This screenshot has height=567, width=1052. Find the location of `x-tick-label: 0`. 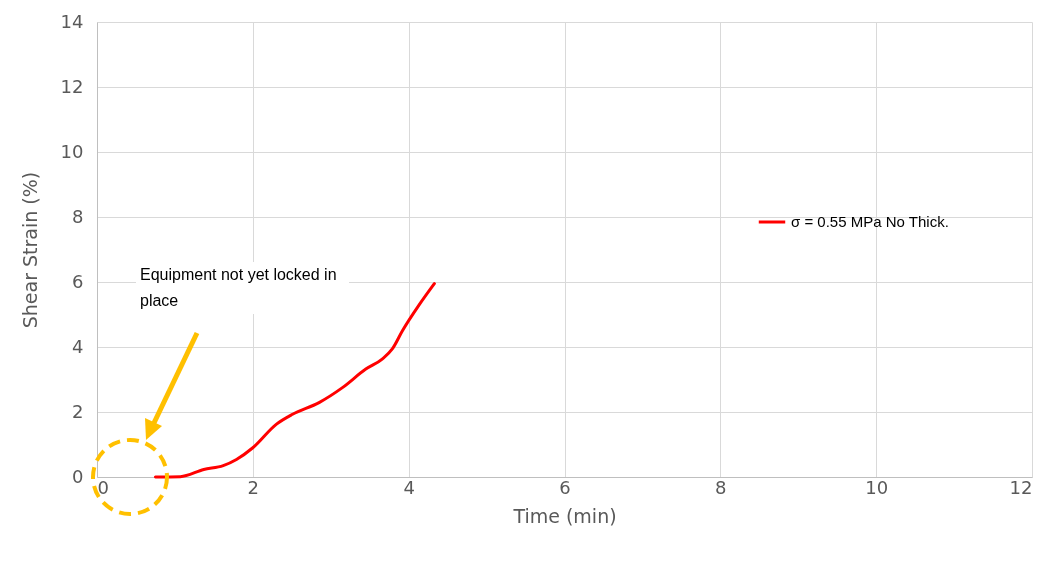

x-tick-label: 0 is located at coordinates (103, 487).